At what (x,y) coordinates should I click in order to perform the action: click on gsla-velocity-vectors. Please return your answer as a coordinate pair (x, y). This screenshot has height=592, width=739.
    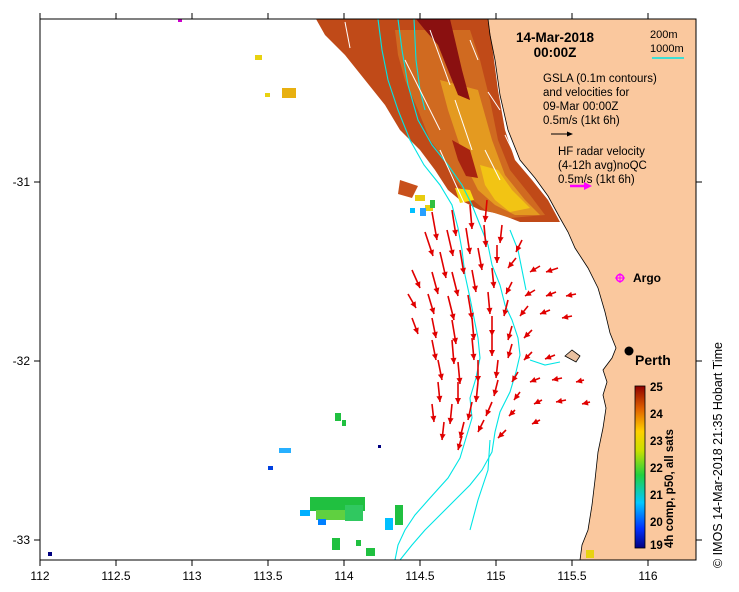
    Looking at the image, I should click on (431, 113).